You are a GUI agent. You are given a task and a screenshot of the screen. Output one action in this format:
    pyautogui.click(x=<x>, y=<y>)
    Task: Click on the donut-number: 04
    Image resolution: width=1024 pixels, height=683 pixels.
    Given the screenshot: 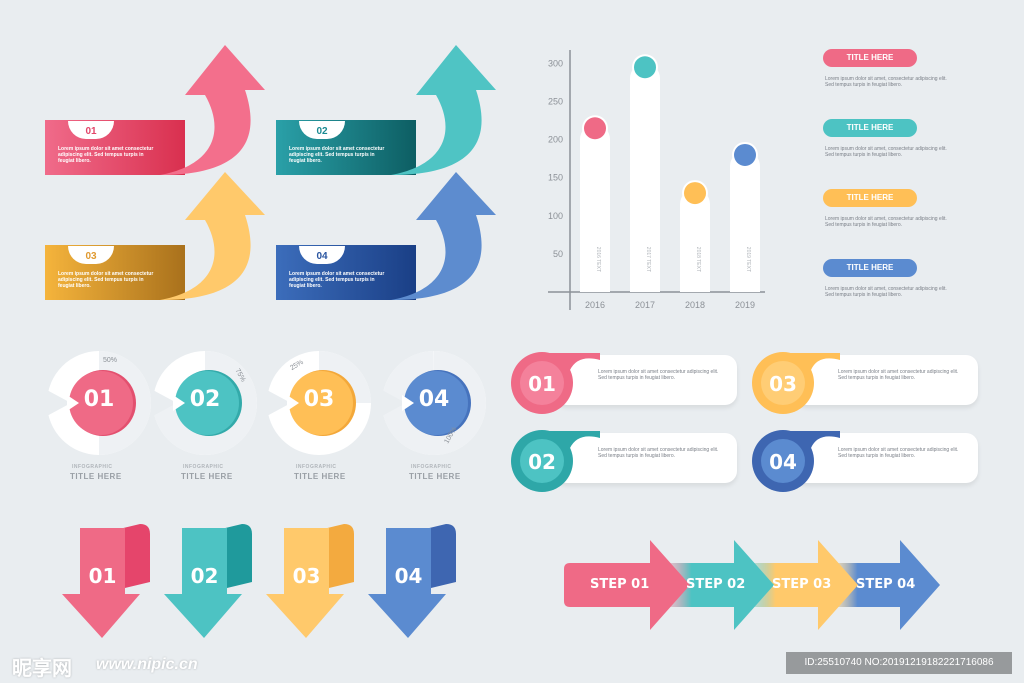 What is the action you would take?
    pyautogui.click(x=434, y=399)
    